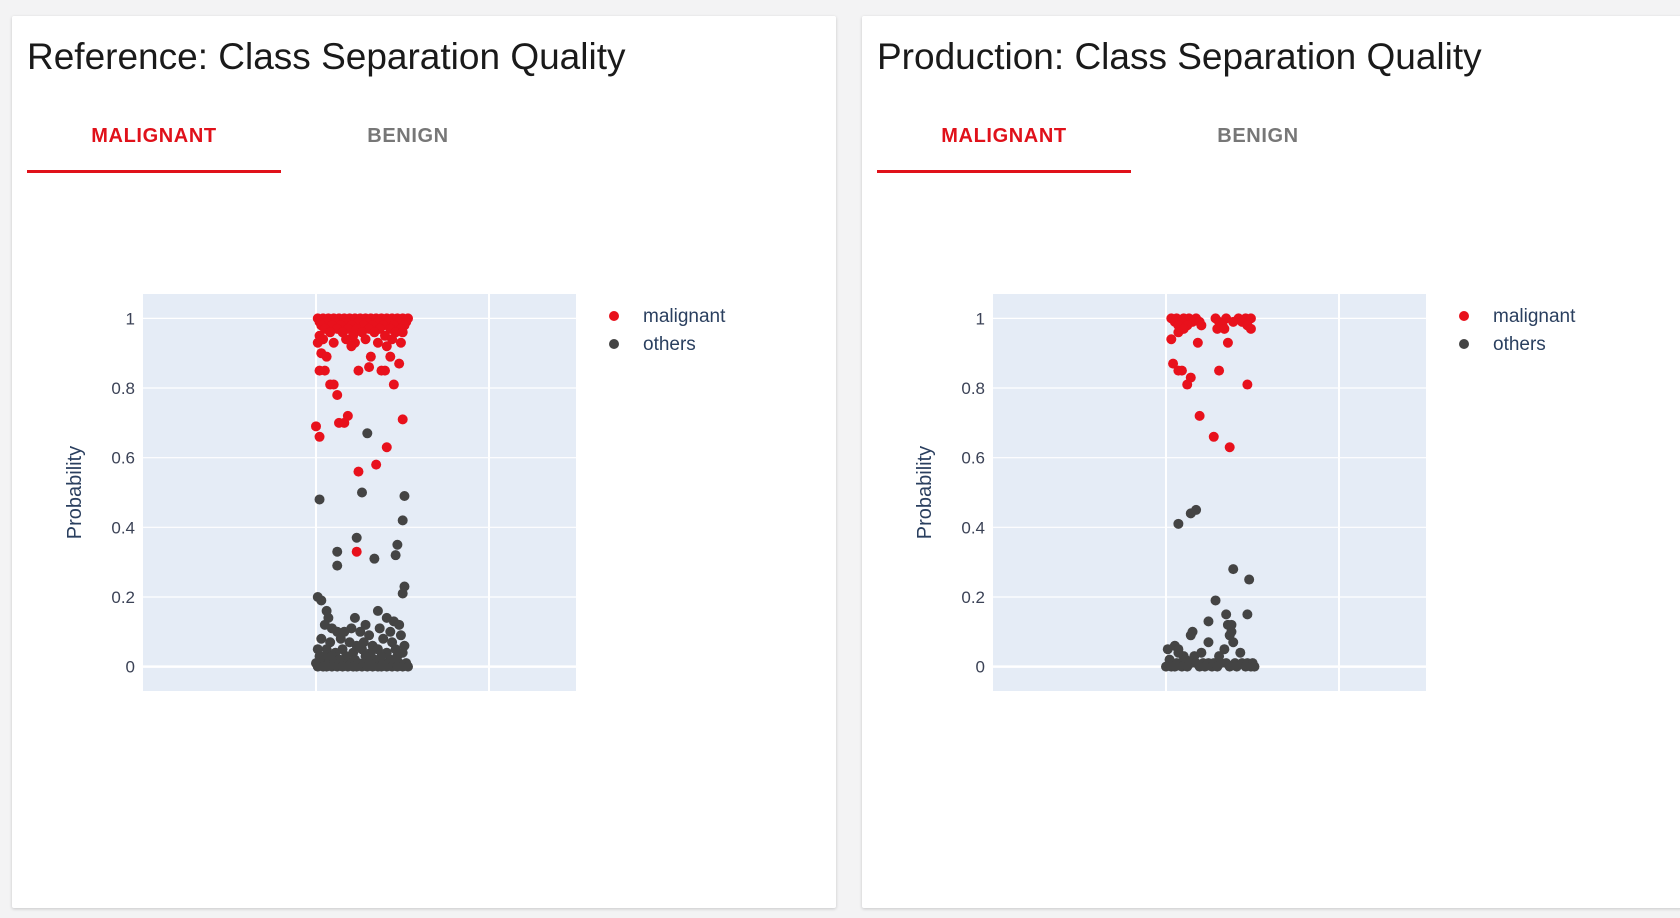 The image size is (1680, 918). Describe the element at coordinates (327, 141) in the screenshot. I see `tab-bar: MALIGNANT BENIGN` at that location.